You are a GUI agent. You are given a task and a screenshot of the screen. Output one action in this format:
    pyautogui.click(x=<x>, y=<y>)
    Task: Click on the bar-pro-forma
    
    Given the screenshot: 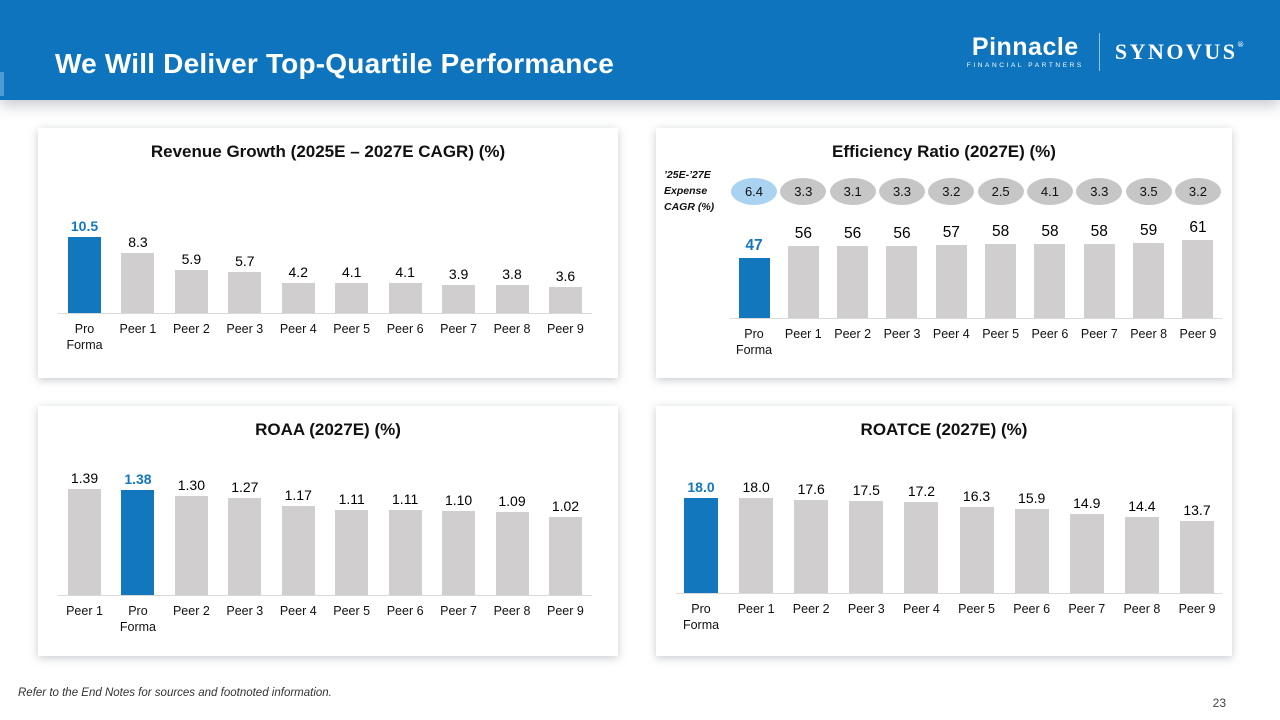 What is the action you would take?
    pyautogui.click(x=701, y=545)
    